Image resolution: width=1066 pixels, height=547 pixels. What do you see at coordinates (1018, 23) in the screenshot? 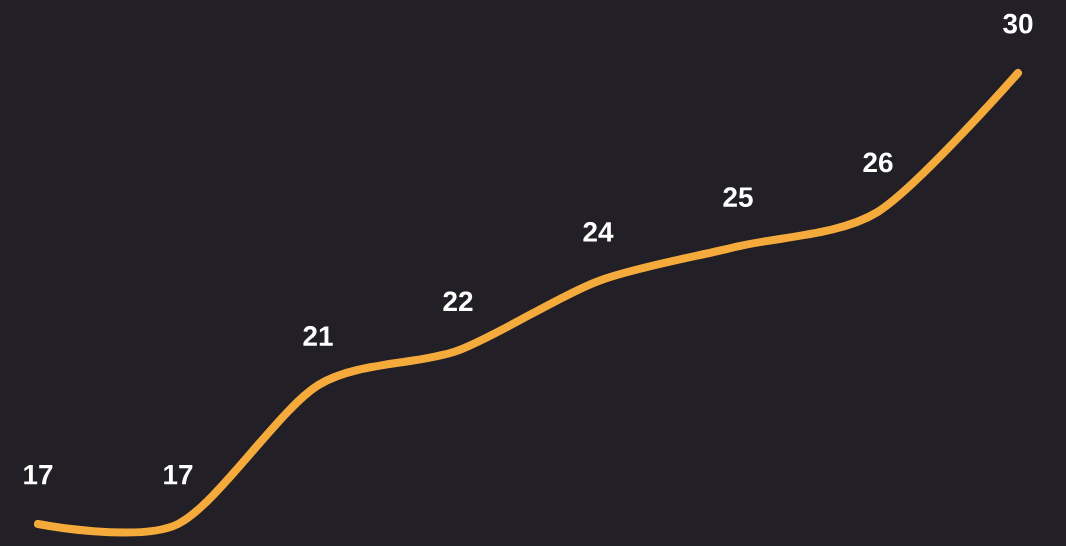
I see `data-label: 30` at bounding box center [1018, 23].